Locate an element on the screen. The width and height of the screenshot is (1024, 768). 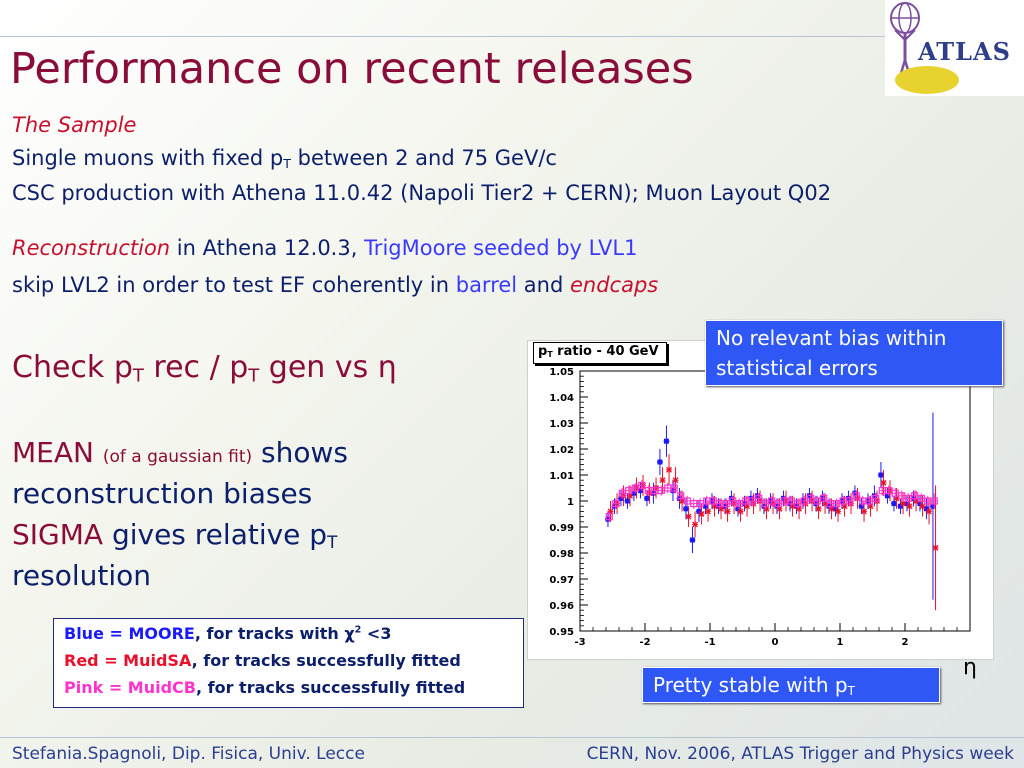
y-tick-label: 1.03 is located at coordinates (561, 424).